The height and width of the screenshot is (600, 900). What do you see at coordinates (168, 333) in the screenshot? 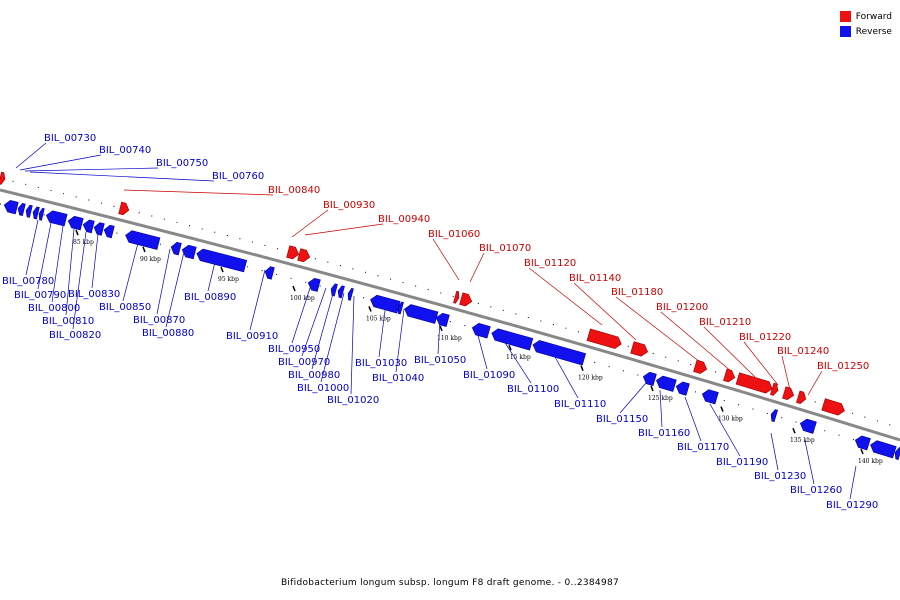
I see `reverse-gene-label: BIL_00880` at bounding box center [168, 333].